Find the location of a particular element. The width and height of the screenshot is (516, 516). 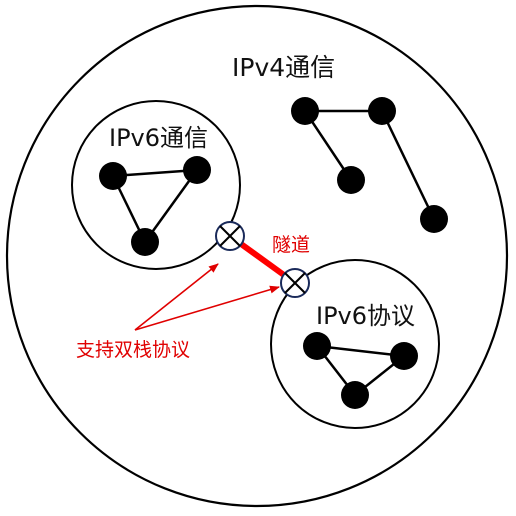

tunnel-label: 隧道 is located at coordinates (291, 245).